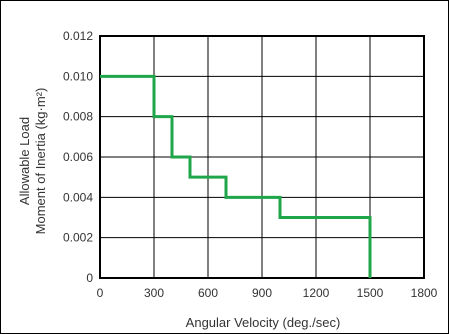 The width and height of the screenshot is (449, 334). I want to click on y-tick-labels: 0 0.002 0.004 0.006 0.008 0.010 0.012, so click(78, 157).